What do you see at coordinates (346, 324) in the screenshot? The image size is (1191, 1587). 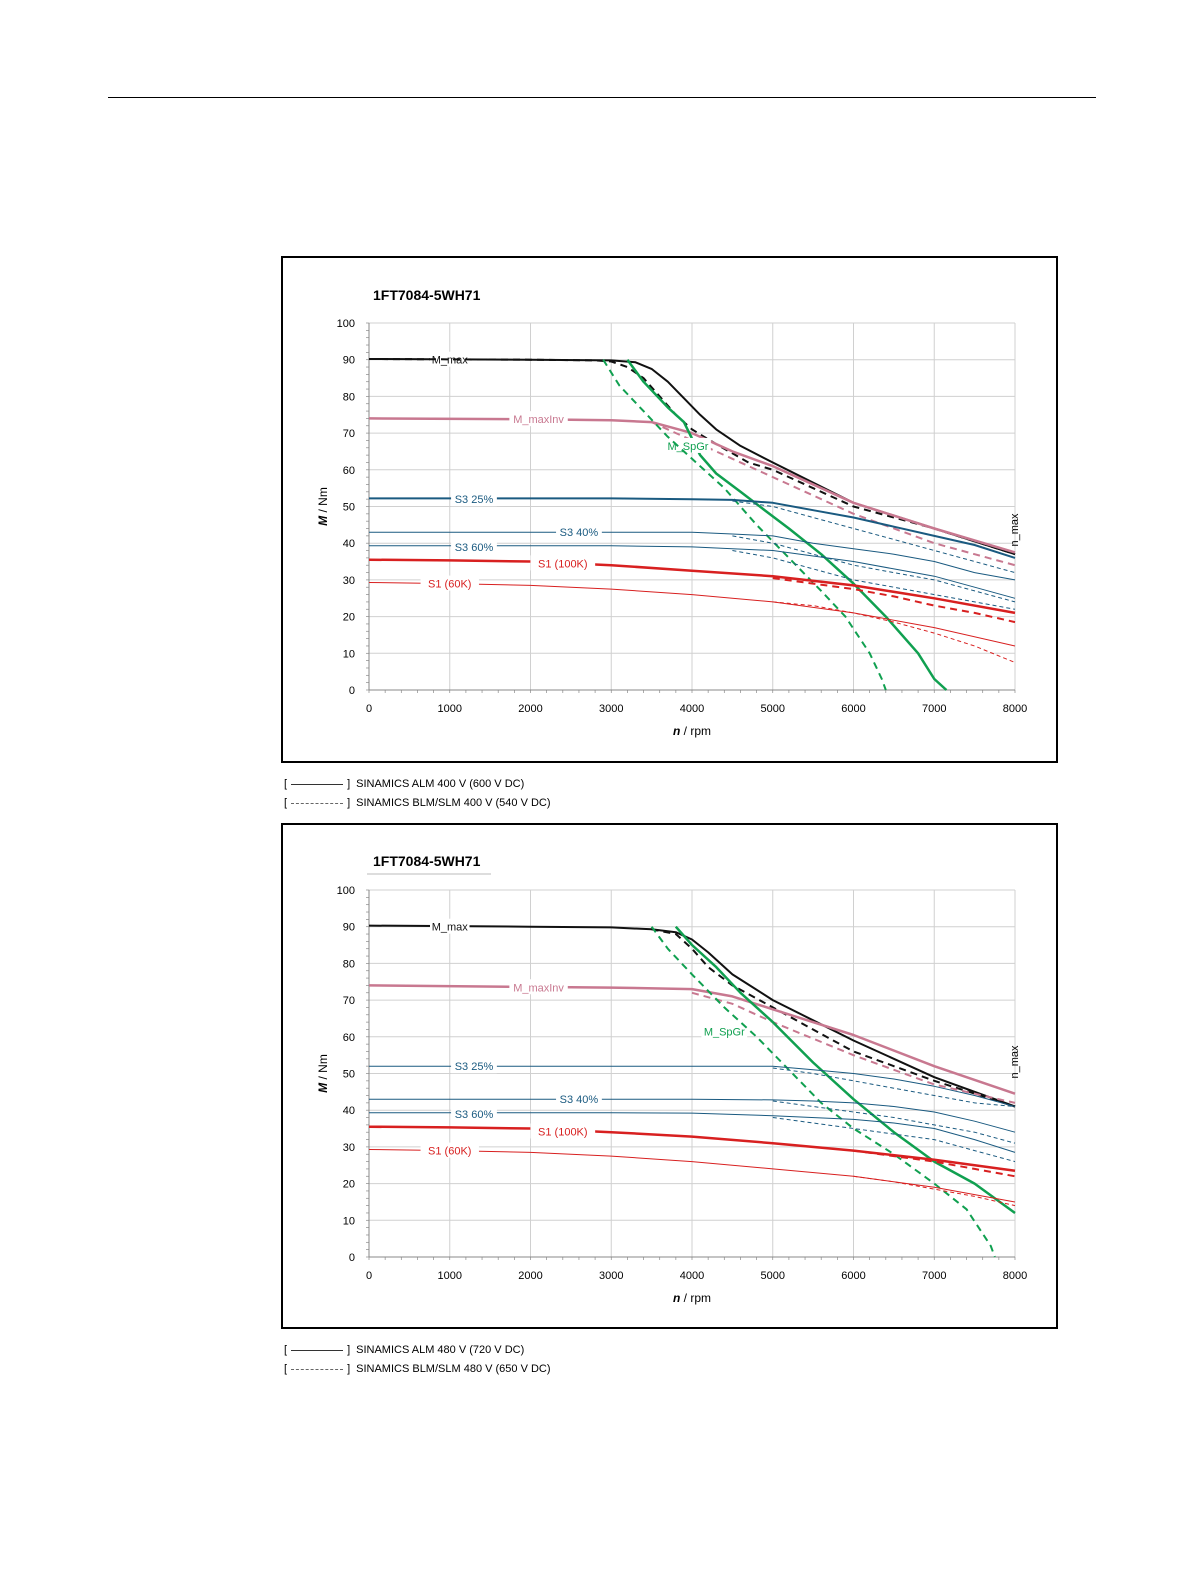 I see `y-tick-label: 100` at bounding box center [346, 324].